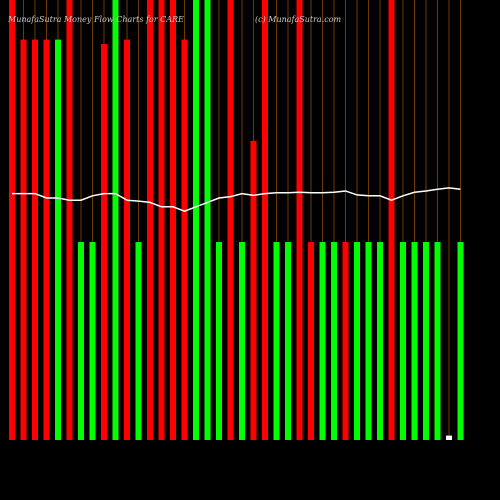  Describe the element at coordinates (298, 19) in the screenshot. I see `chart-subtitle: (c) MunafaSutra.com` at that location.